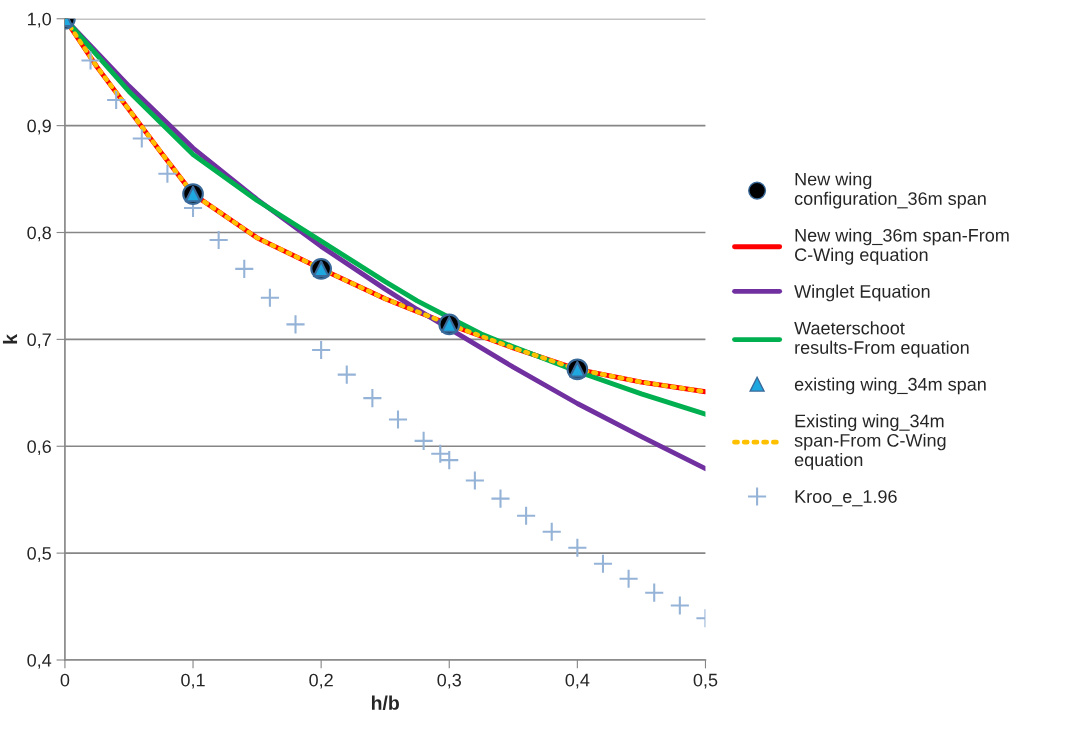 The image size is (1082, 750). What do you see at coordinates (321, 681) in the screenshot?
I see `x-tick-label: 0,2` at bounding box center [321, 681].